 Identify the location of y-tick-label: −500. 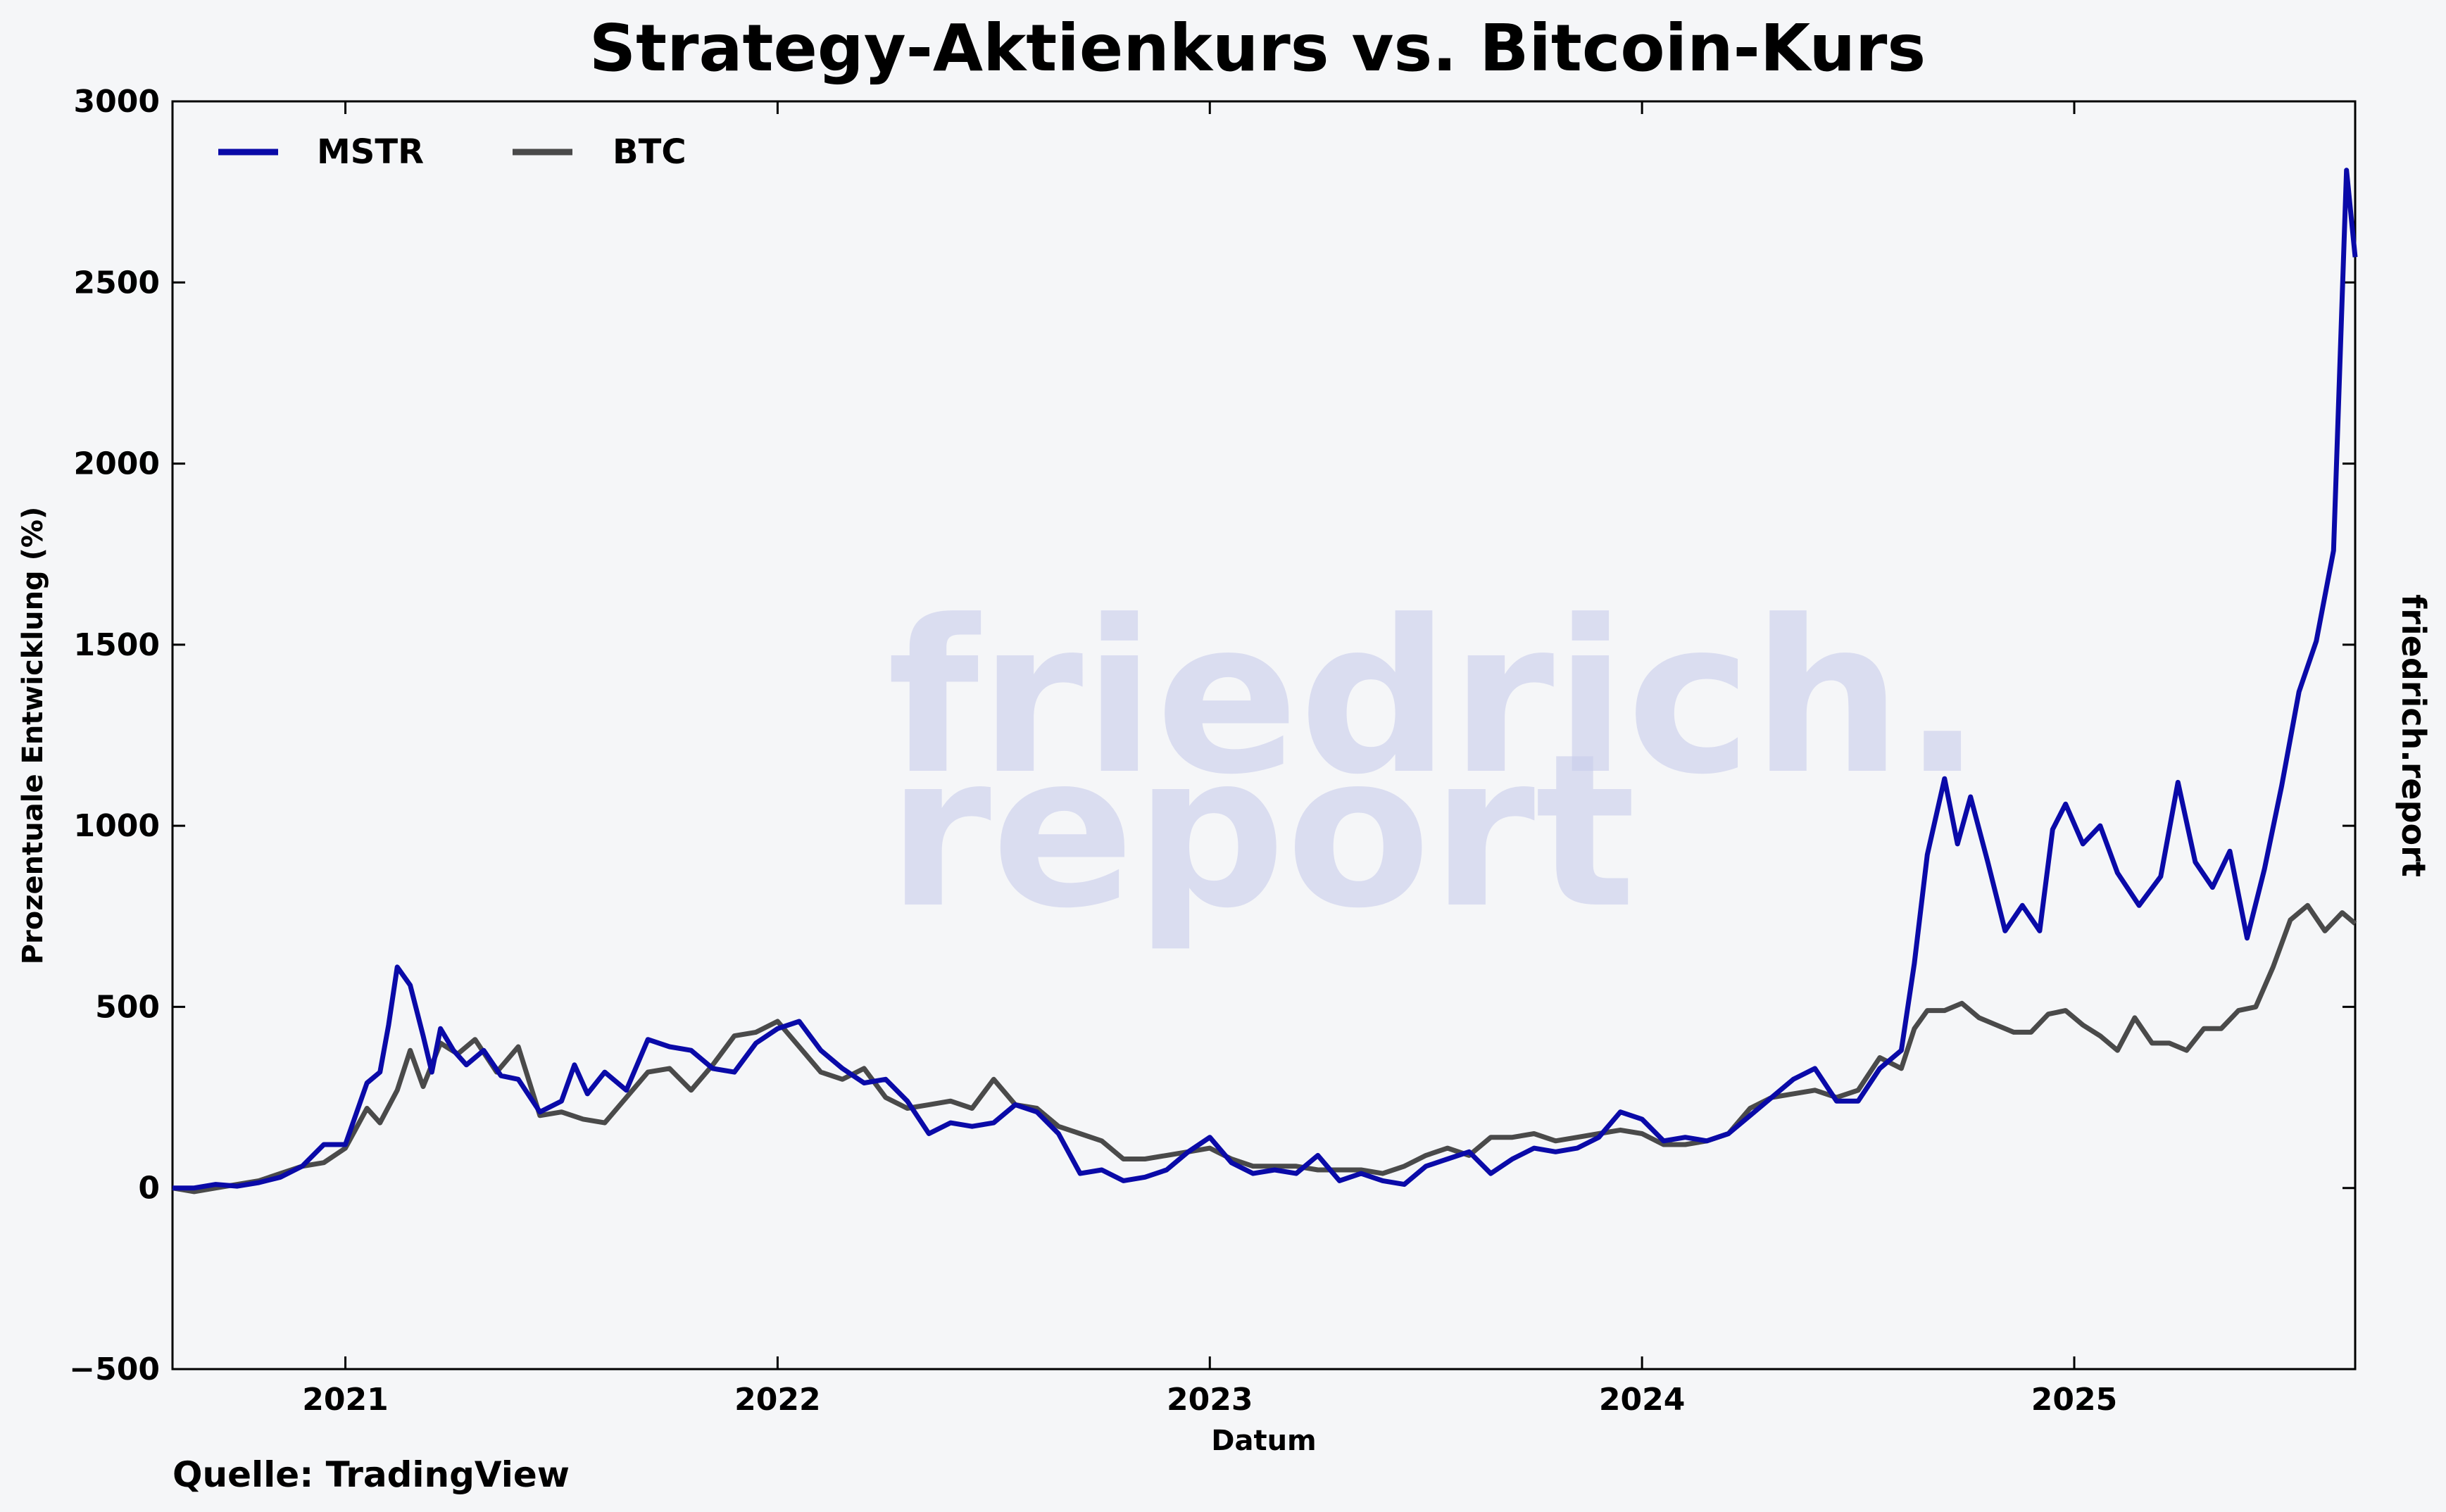
(114, 1369).